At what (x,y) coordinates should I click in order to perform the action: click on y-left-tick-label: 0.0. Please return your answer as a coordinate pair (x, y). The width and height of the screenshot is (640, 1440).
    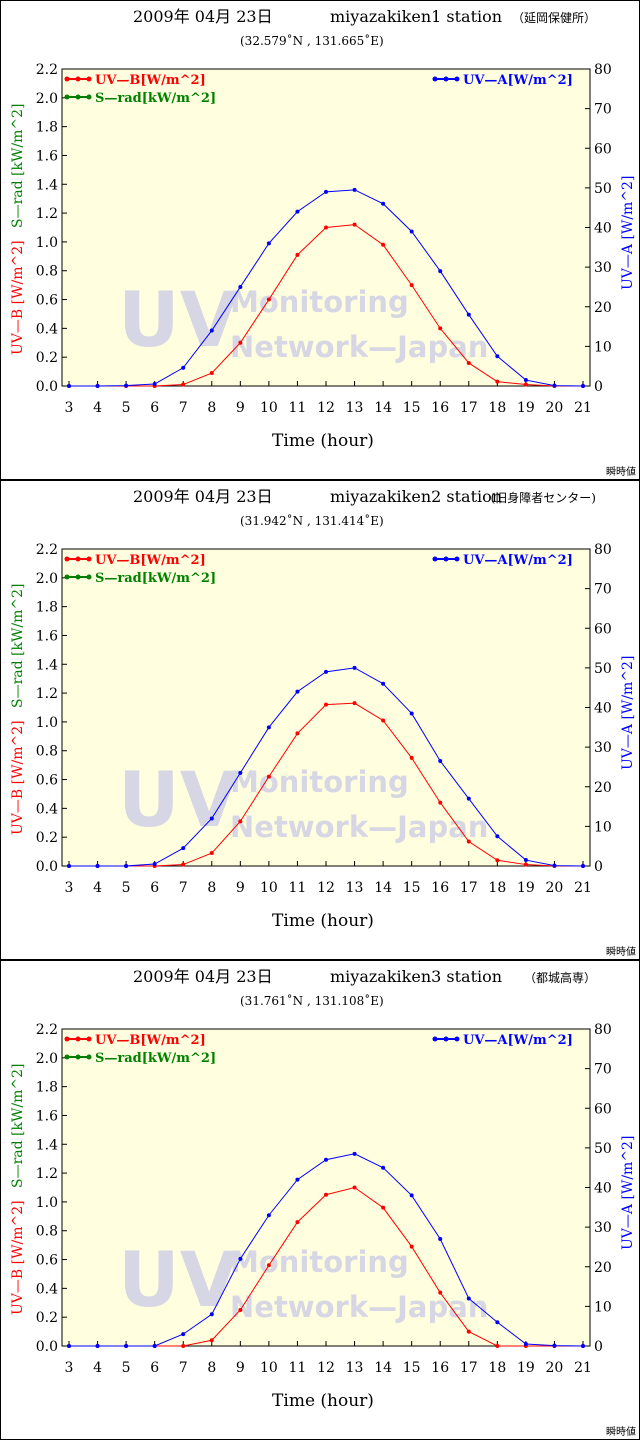
    Looking at the image, I should click on (47, 1347).